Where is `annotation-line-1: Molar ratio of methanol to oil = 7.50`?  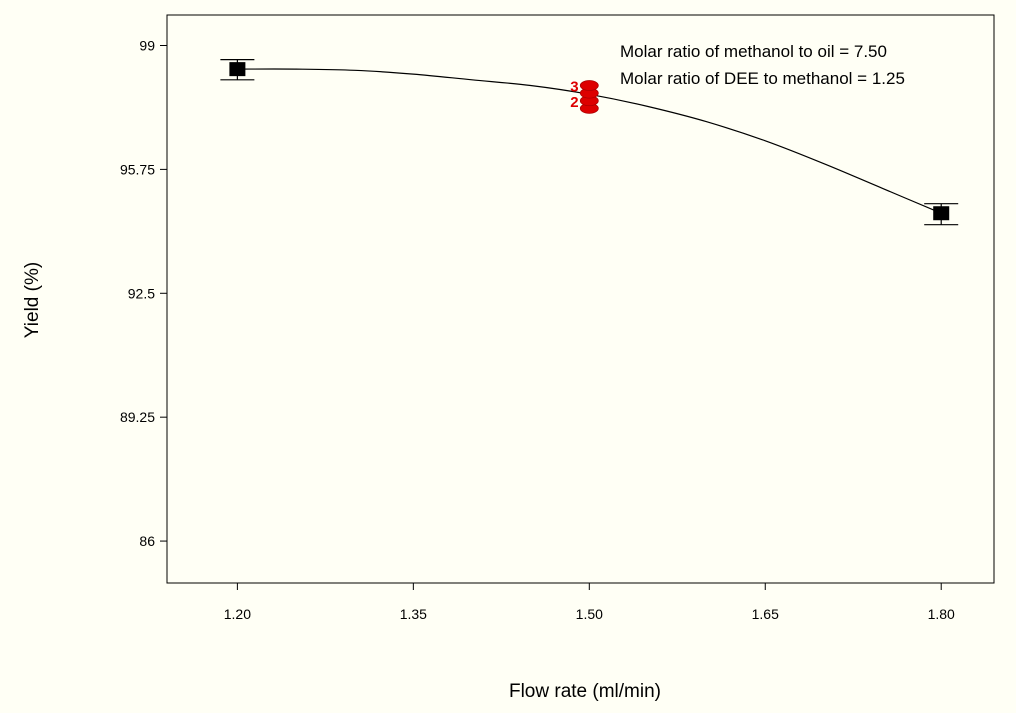 annotation-line-1: Molar ratio of methanol to oil = 7.50 is located at coordinates (753, 51).